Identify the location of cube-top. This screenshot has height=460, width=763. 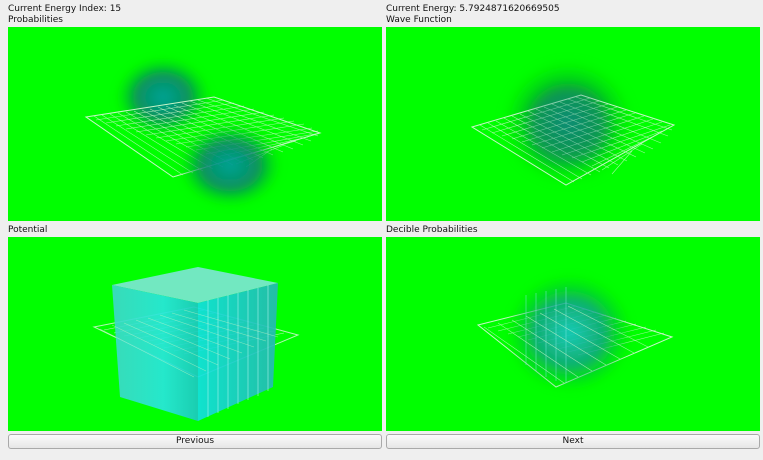
(195, 285).